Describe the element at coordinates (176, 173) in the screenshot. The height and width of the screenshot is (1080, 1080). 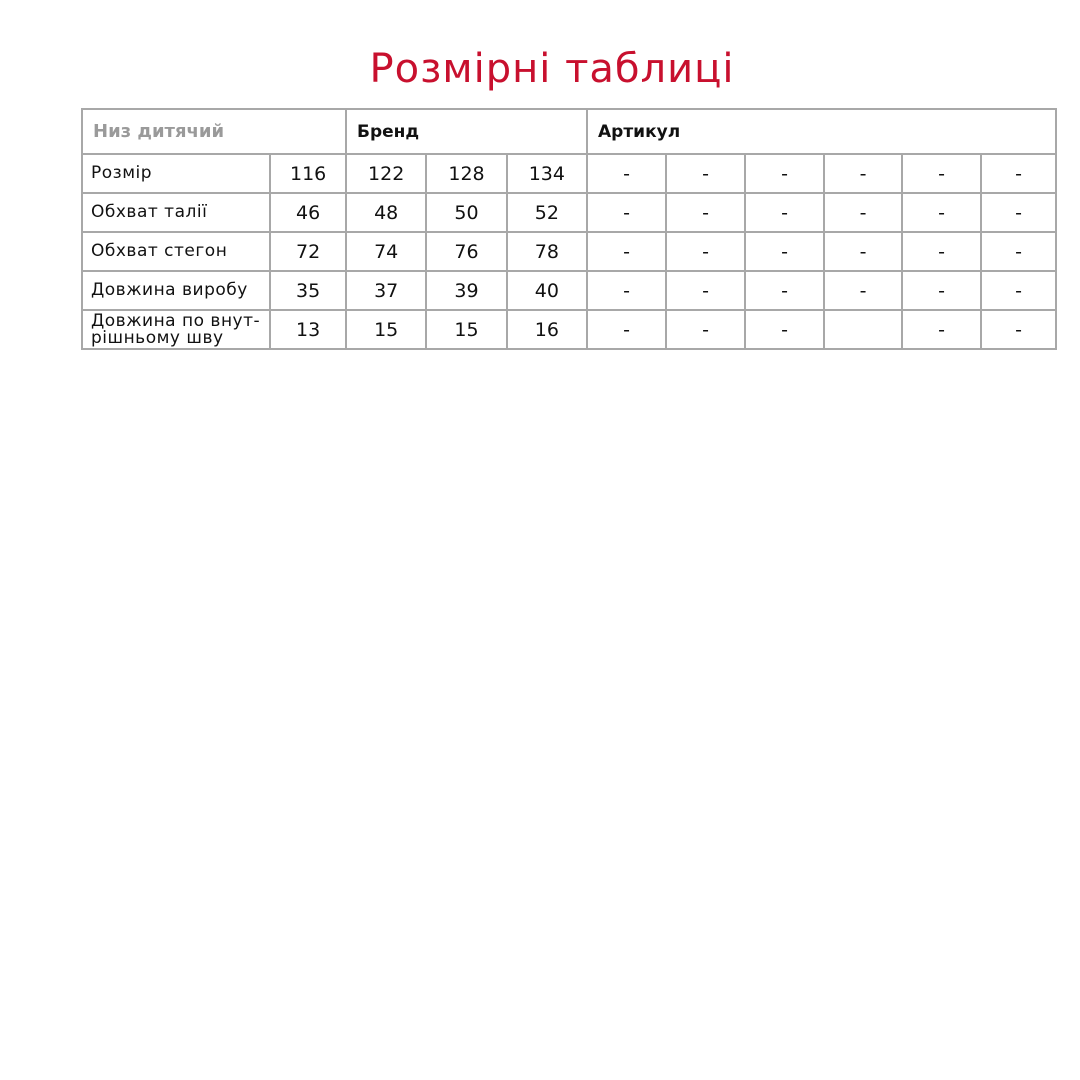
I see `row-label: Розмір` at that location.